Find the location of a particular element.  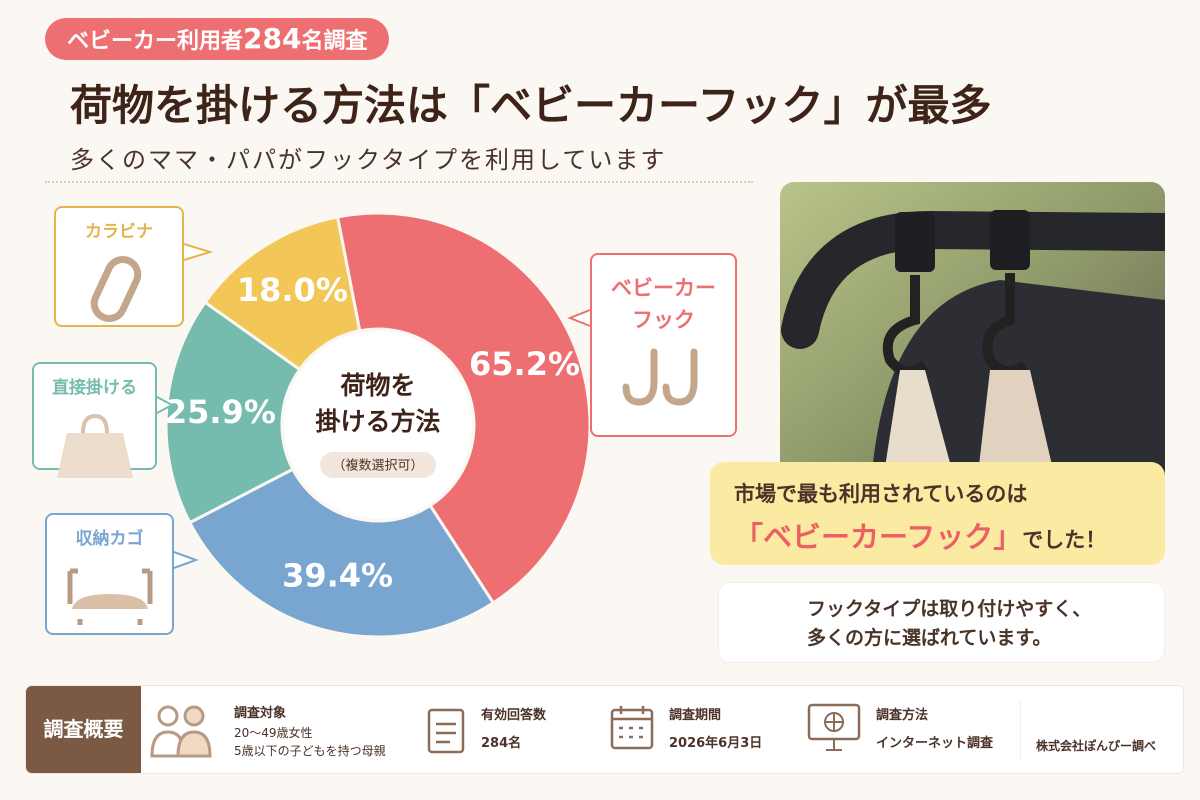

value-label: 25.9% is located at coordinates (220, 412).